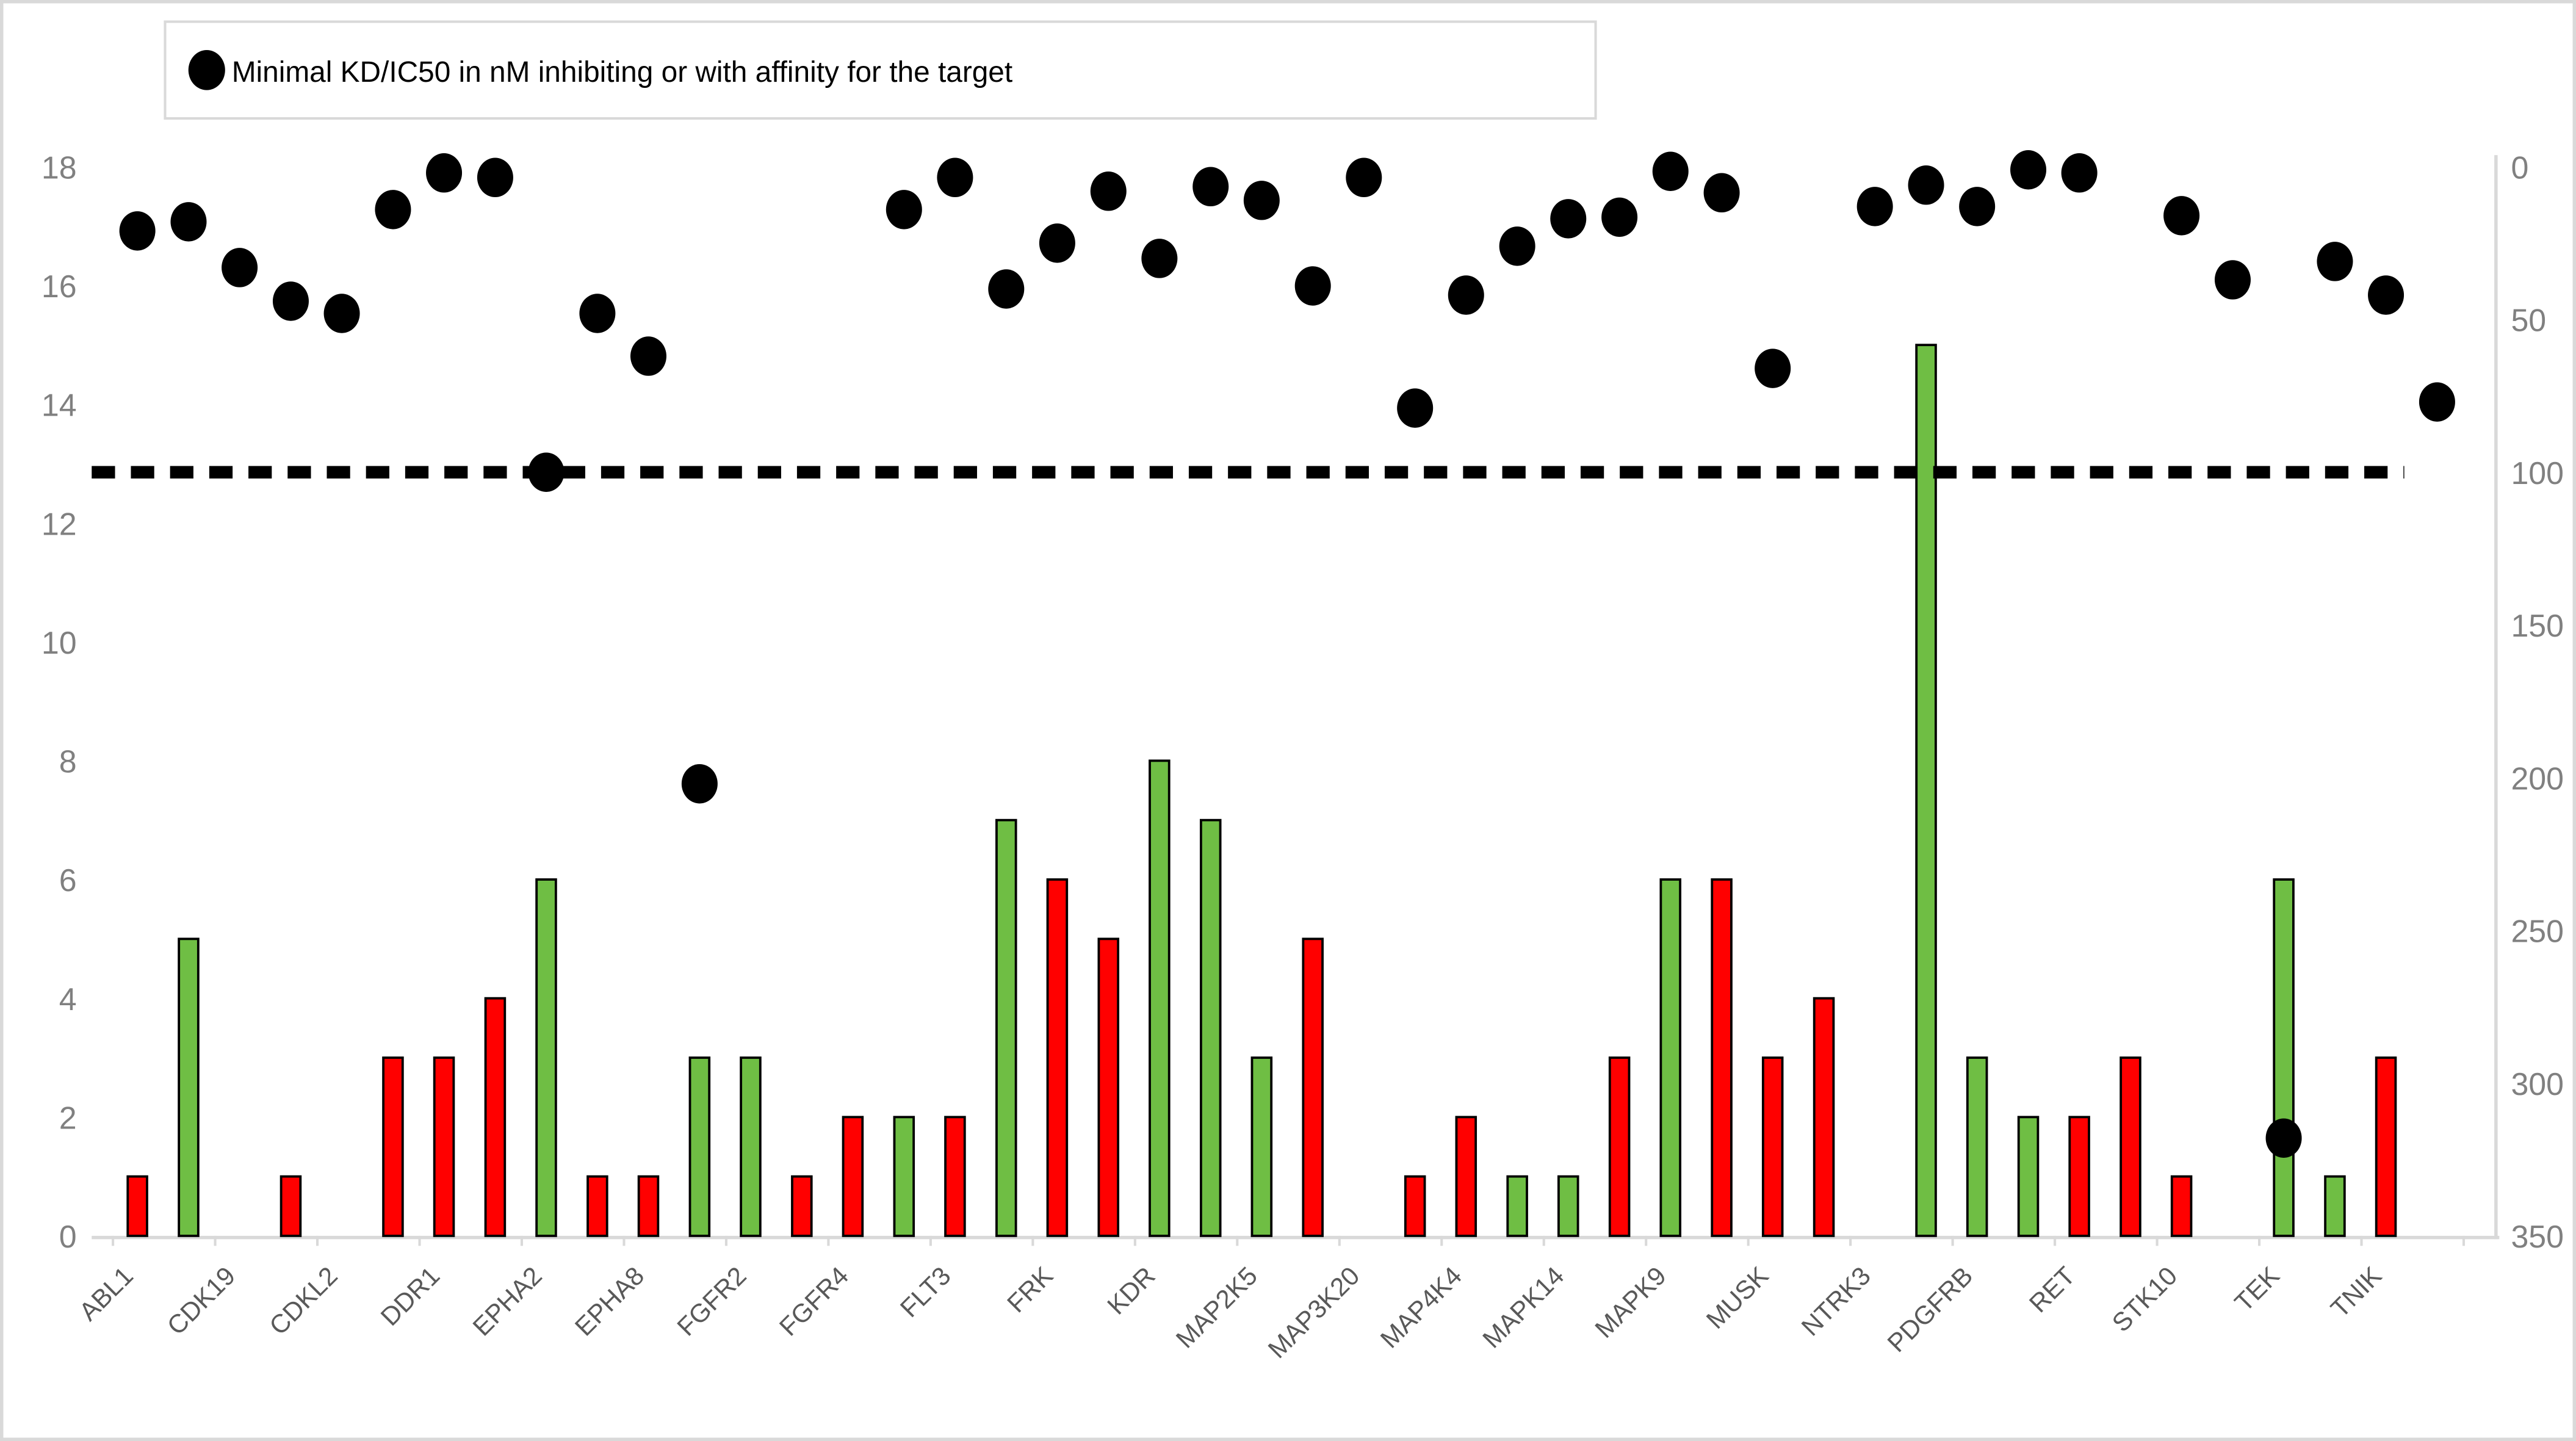 This screenshot has width=2576, height=1441. I want to click on dot-ABL1-slot1, so click(137, 231).